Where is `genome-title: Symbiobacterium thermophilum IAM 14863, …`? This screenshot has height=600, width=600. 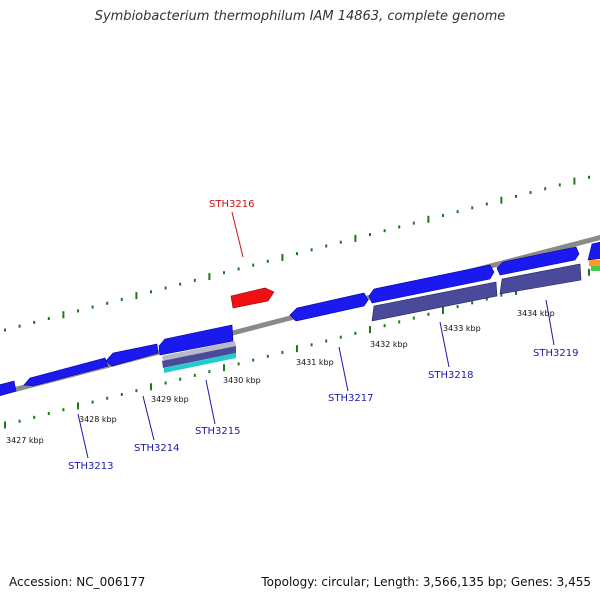
genome-title: Symbiobacterium thermophilum IAM 14863, … is located at coordinates (300, 16).